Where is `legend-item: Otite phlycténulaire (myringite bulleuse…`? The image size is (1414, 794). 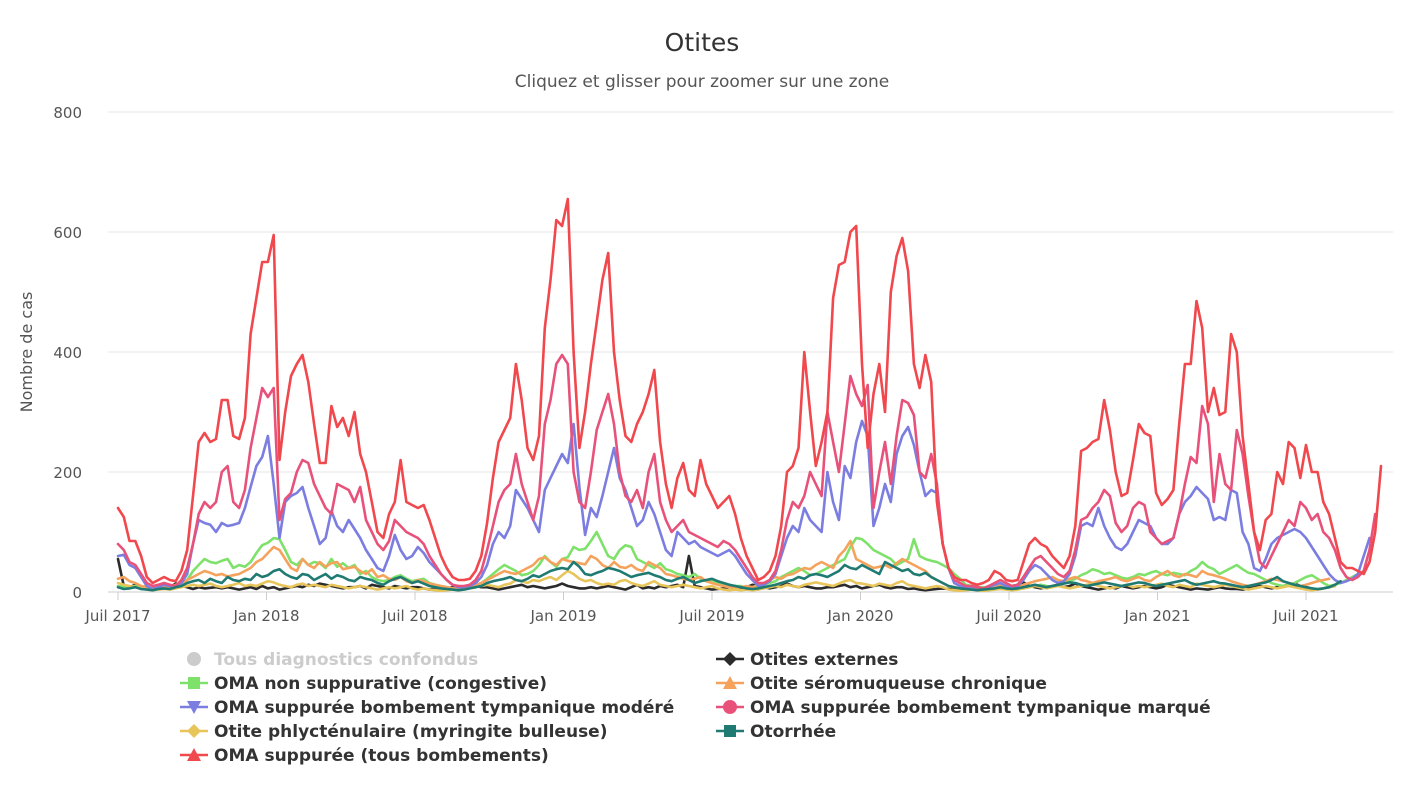 legend-item: Otite phlycténulaire (myringite bulleuse… is located at coordinates (393, 732).